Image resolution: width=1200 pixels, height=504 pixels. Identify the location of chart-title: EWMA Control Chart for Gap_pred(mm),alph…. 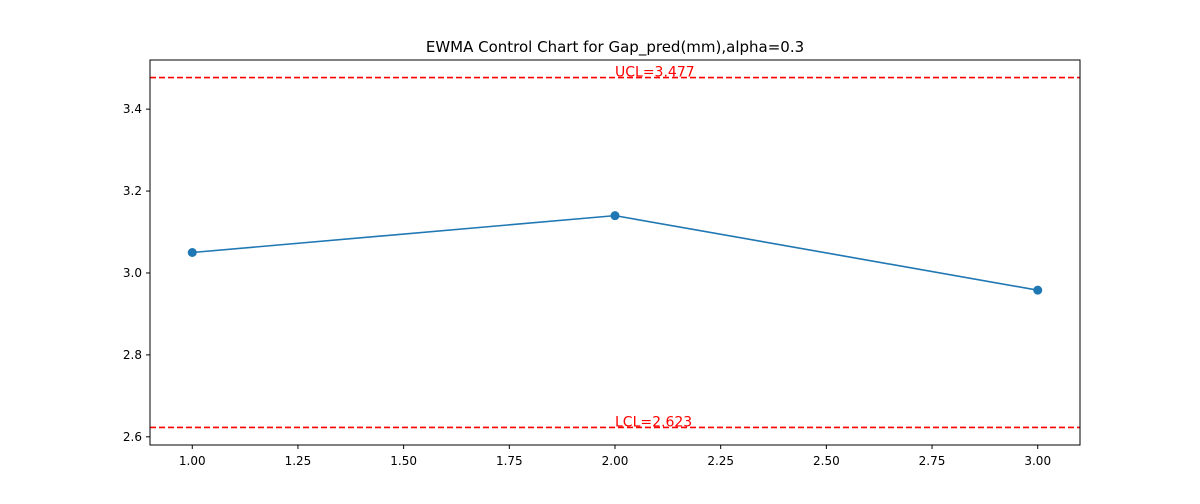
(615, 47).